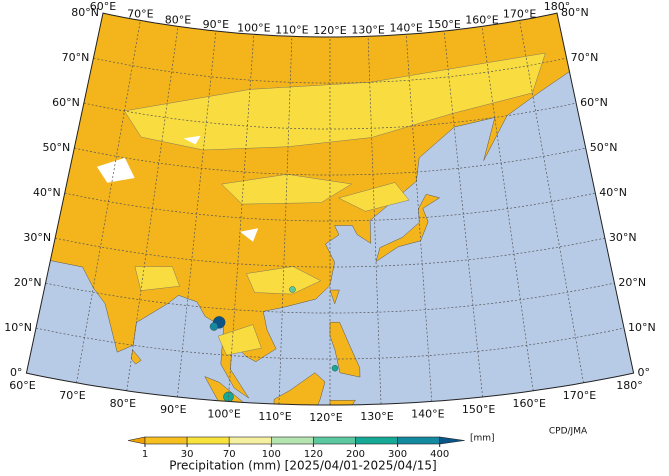 The image size is (669, 476). Describe the element at coordinates (632, 282) in the screenshot. I see `latitude-label-right: 20°N` at that location.